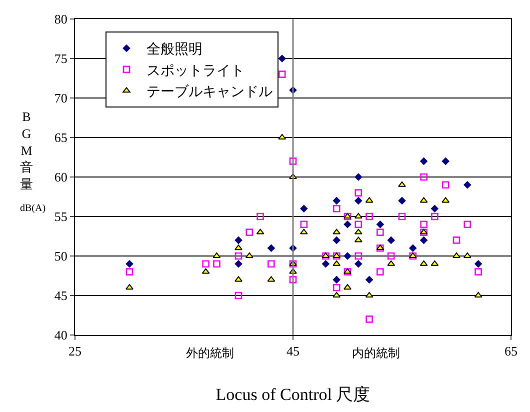 This screenshot has height=412, width=530. What do you see at coordinates (61, 177) in the screenshot?
I see `y-tick-label: 60` at bounding box center [61, 177].